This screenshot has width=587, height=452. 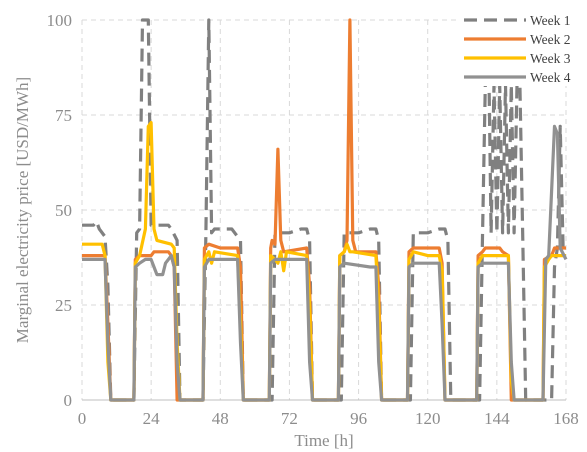 What do you see at coordinates (428, 418) in the screenshot?
I see `x-tick-label: 120` at bounding box center [428, 418].